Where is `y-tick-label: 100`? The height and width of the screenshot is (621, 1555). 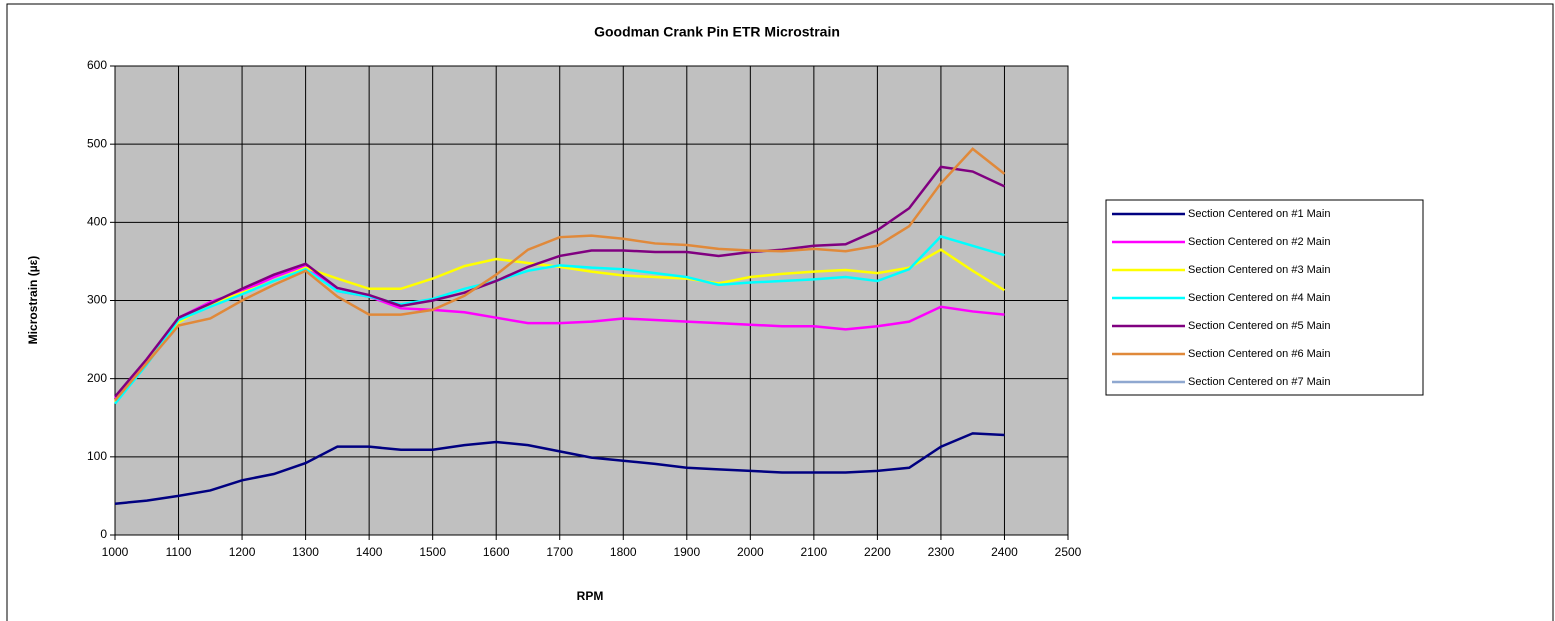 y-tick-label: 100 is located at coordinates (97, 456).